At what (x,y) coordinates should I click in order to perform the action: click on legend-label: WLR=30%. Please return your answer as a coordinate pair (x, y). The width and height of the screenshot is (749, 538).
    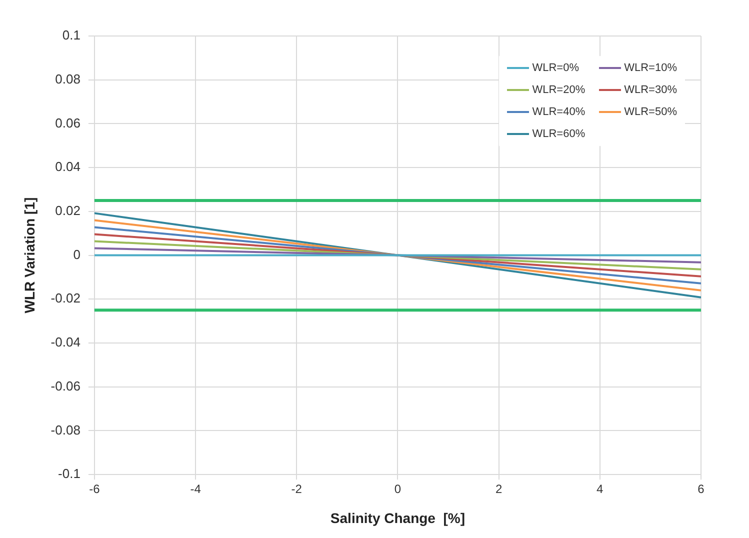
    Looking at the image, I should click on (650, 90).